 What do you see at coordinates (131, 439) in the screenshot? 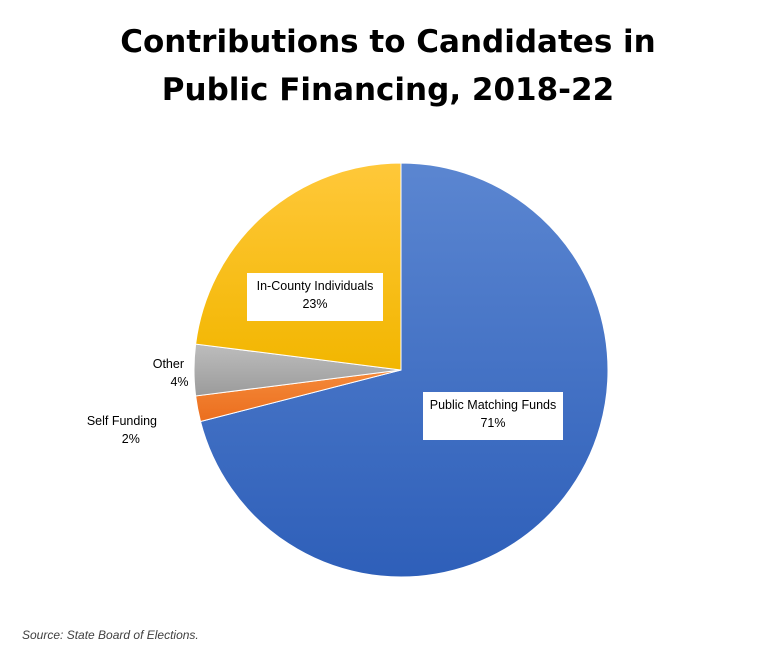
I see `data-label-value: 2%` at bounding box center [131, 439].